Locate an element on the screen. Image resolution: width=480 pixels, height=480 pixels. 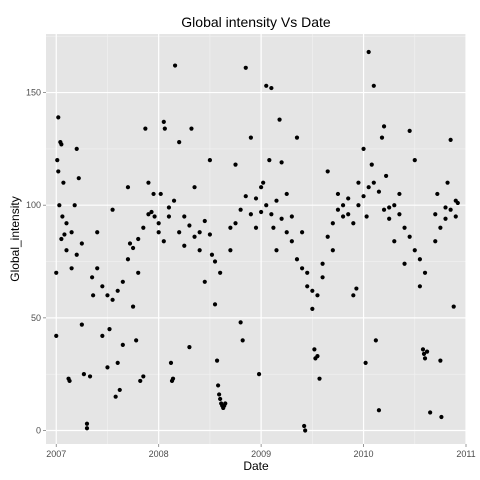
x-tick-label: 2010 is located at coordinates (364, 454).